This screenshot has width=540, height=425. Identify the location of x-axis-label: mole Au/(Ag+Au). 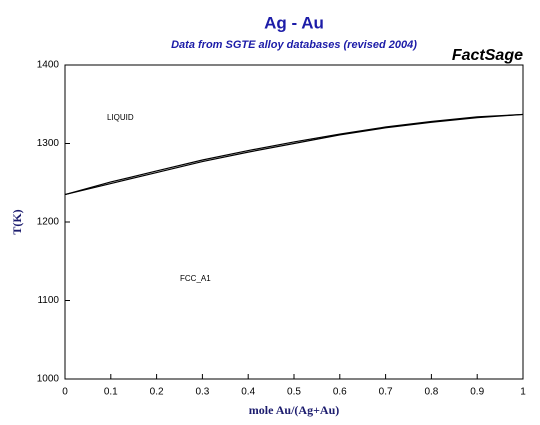
(294, 410).